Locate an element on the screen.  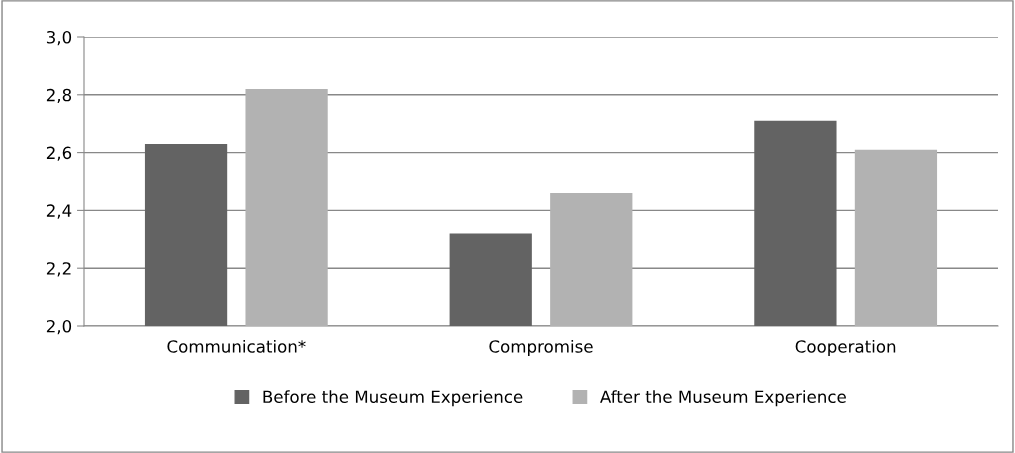
y-tick-label: 2,2 is located at coordinates (58, 269).